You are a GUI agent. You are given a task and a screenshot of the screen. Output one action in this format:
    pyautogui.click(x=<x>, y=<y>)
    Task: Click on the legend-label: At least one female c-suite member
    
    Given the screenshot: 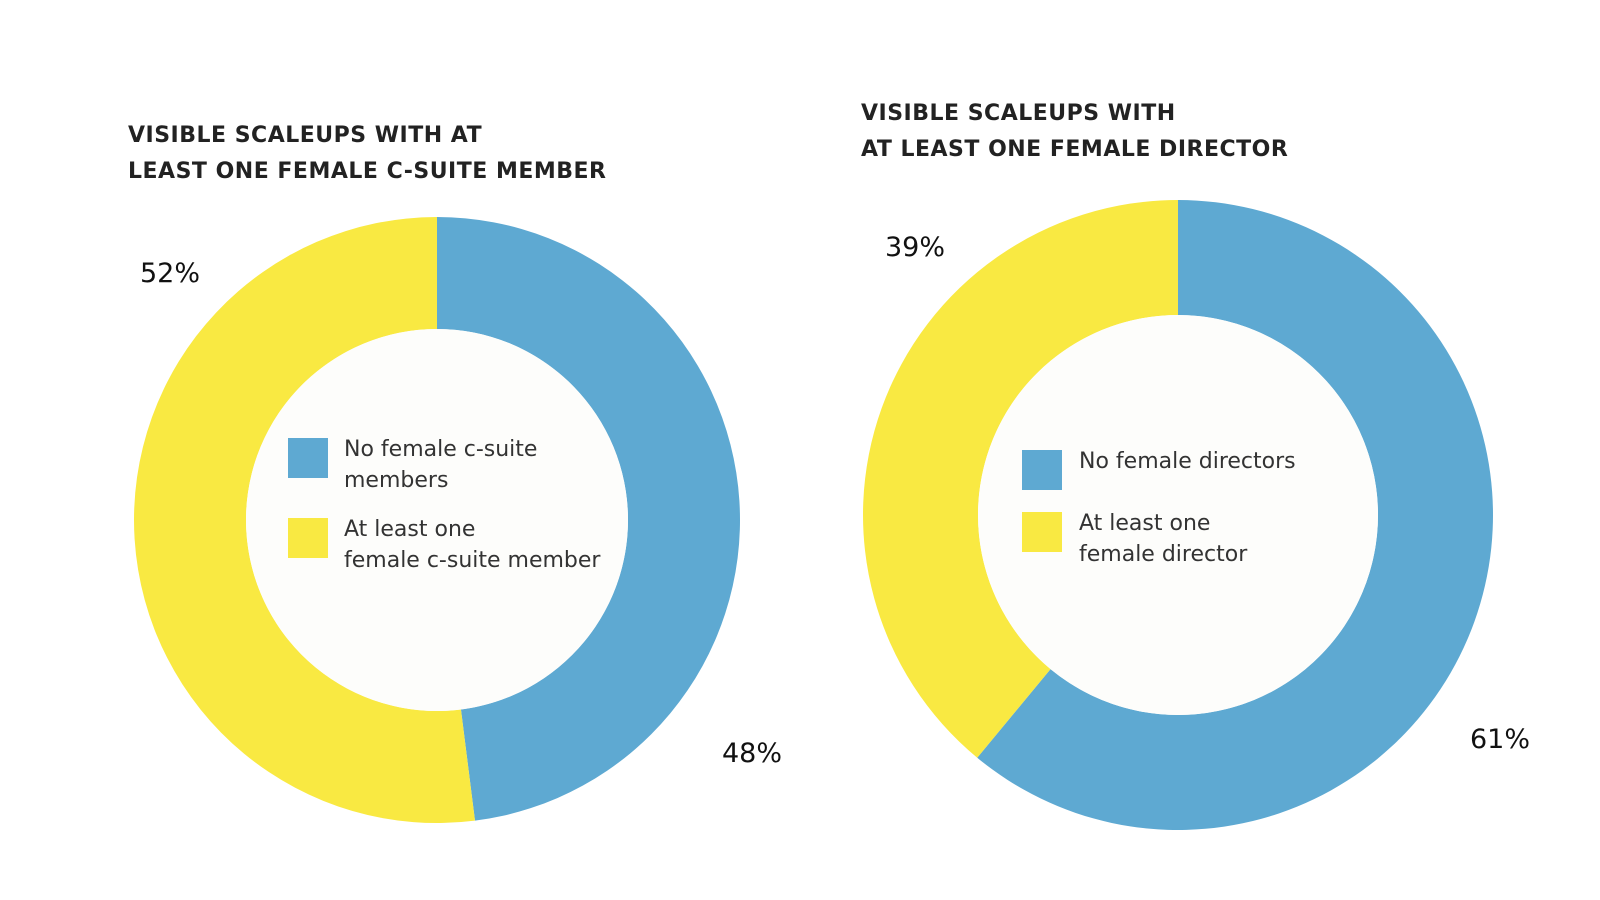 What is the action you would take?
    pyautogui.click(x=472, y=545)
    